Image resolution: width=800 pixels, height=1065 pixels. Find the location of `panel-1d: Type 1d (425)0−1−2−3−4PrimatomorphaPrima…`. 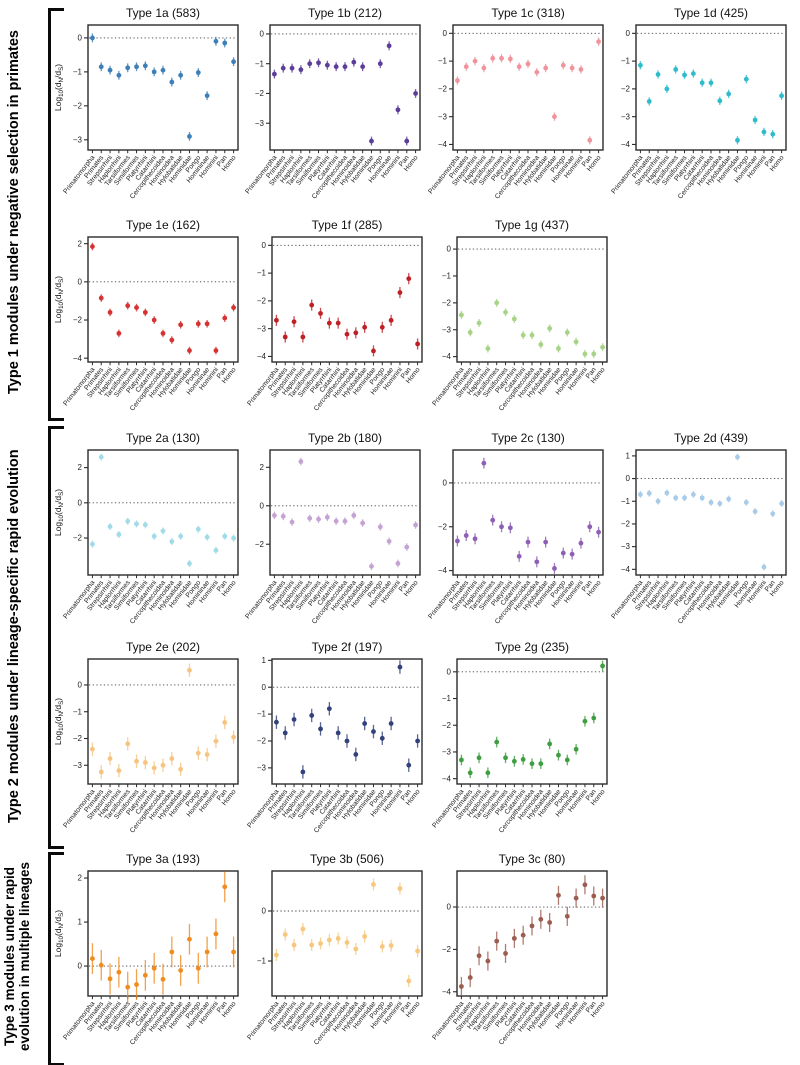

panel-1d: Type 1d (425)0−1−2−3−4PrimatomorphaPrima… is located at coordinates (698, 103).